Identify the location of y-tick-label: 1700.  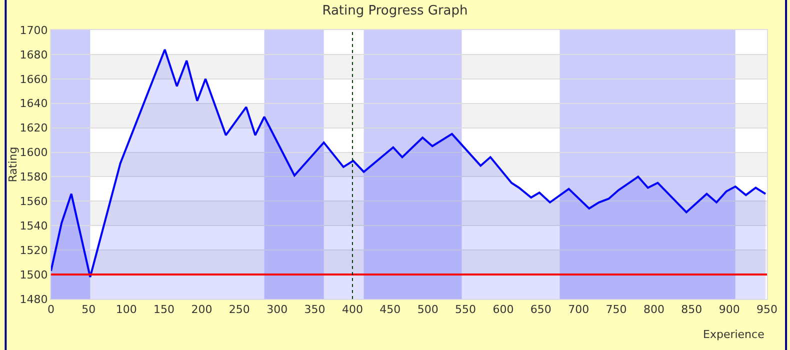
(34, 30).